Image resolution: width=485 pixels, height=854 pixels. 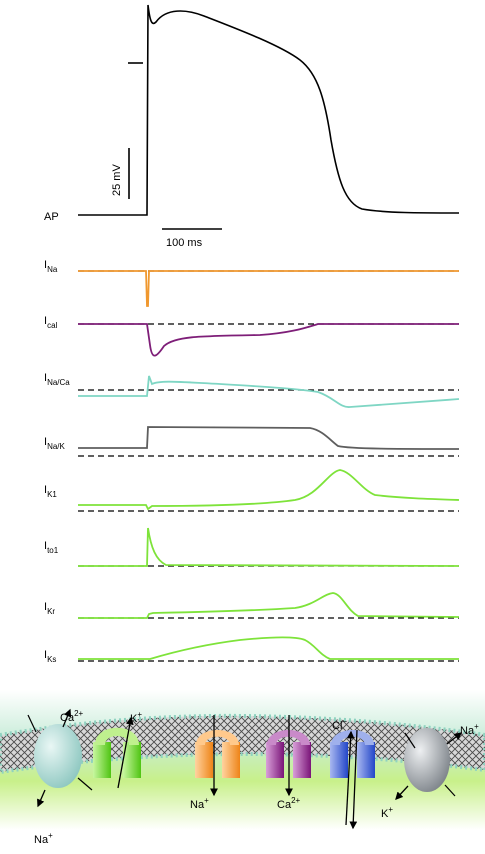 What do you see at coordinates (268, 288) in the screenshot?
I see `trace-ina` at bounding box center [268, 288].